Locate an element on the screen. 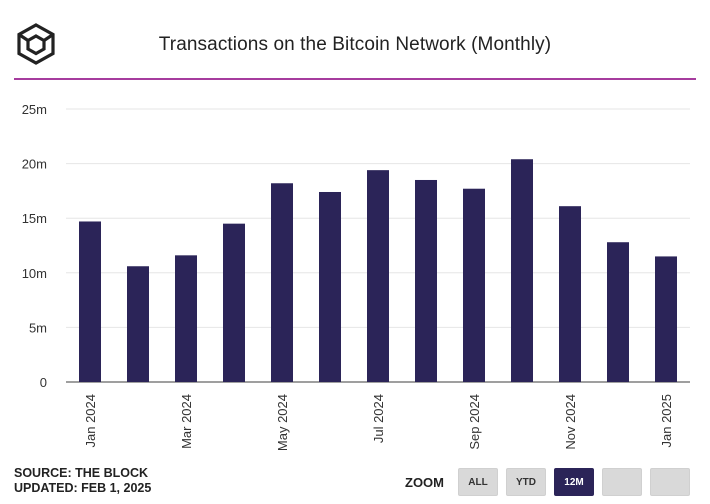 The width and height of the screenshot is (710, 504). zoom-label: ZOOM is located at coordinates (424, 482).